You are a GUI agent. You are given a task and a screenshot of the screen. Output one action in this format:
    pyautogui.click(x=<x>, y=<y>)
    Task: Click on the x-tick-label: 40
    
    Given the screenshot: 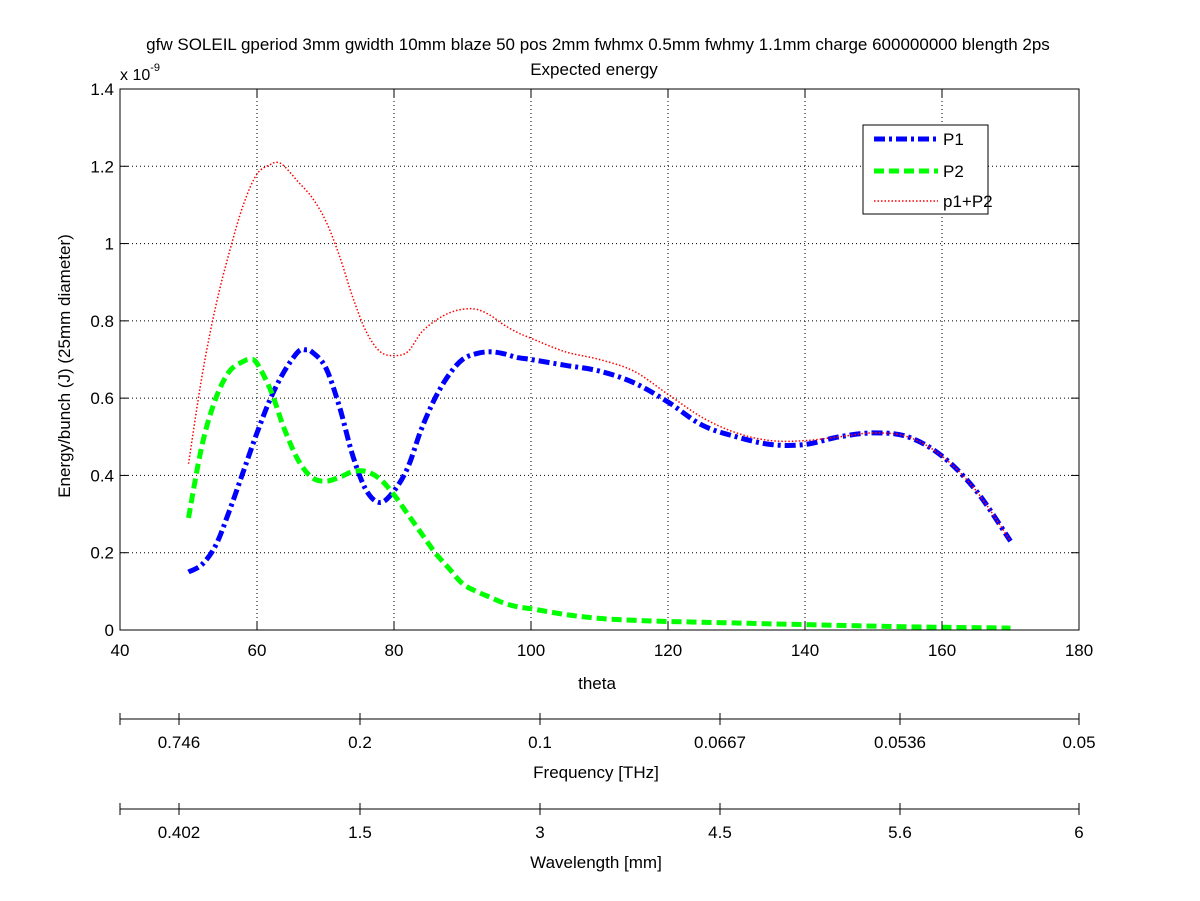 What is the action you would take?
    pyautogui.click(x=120, y=650)
    